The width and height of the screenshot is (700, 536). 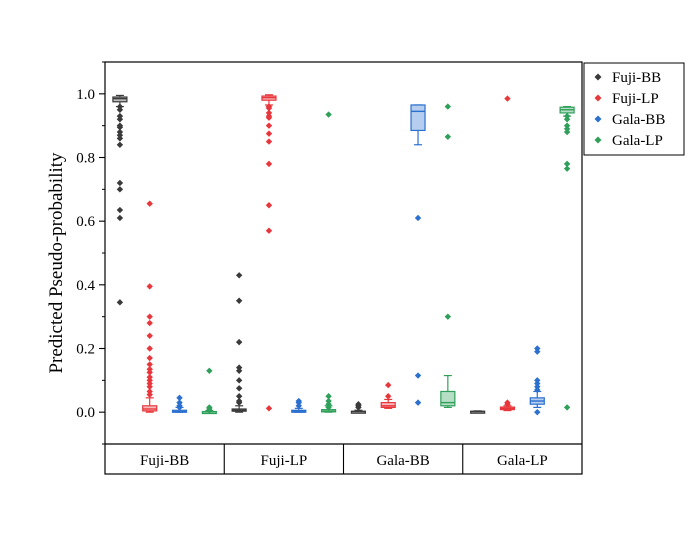 I want to click on x-category-label: Fuji-LP, so click(x=284, y=461).